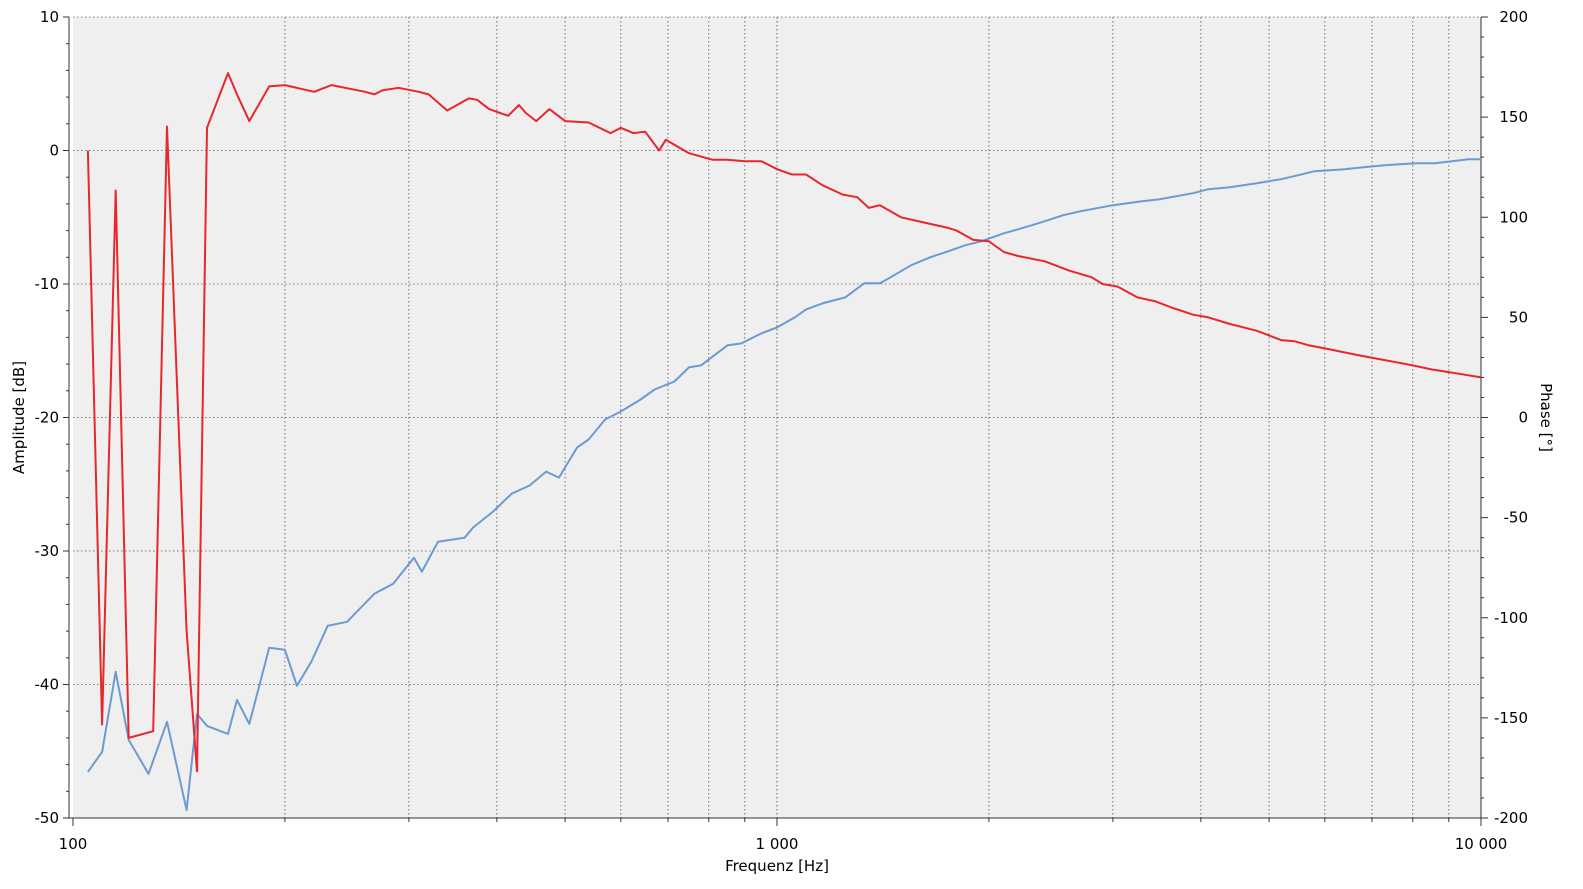  Describe the element at coordinates (1513, 117) in the screenshot. I see `y2-tick-label: 150` at that location.